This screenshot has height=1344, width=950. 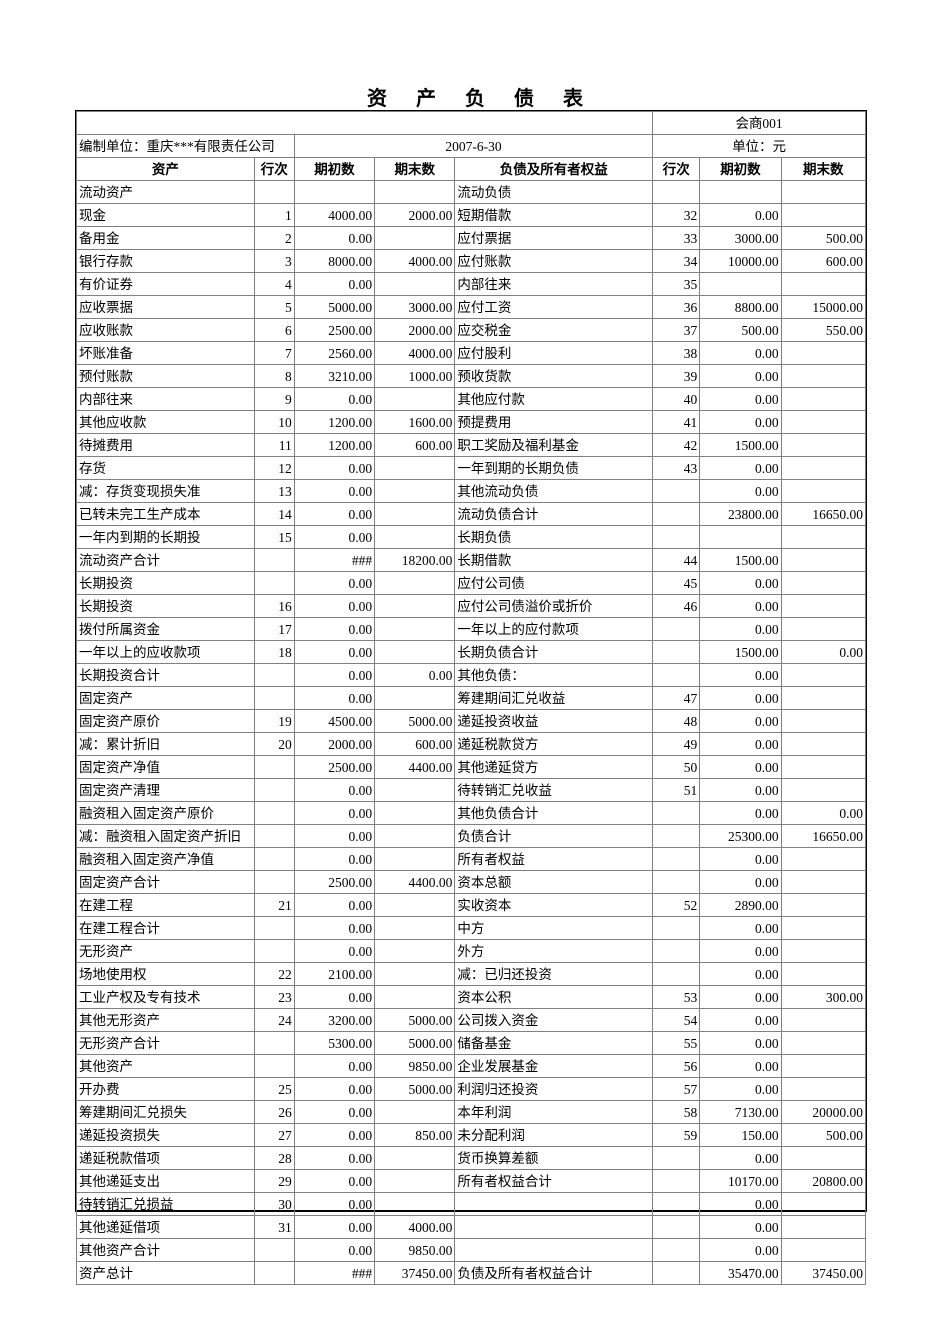 I want to click on liability-item-name: 待转销汇兑收益, so click(x=554, y=790).